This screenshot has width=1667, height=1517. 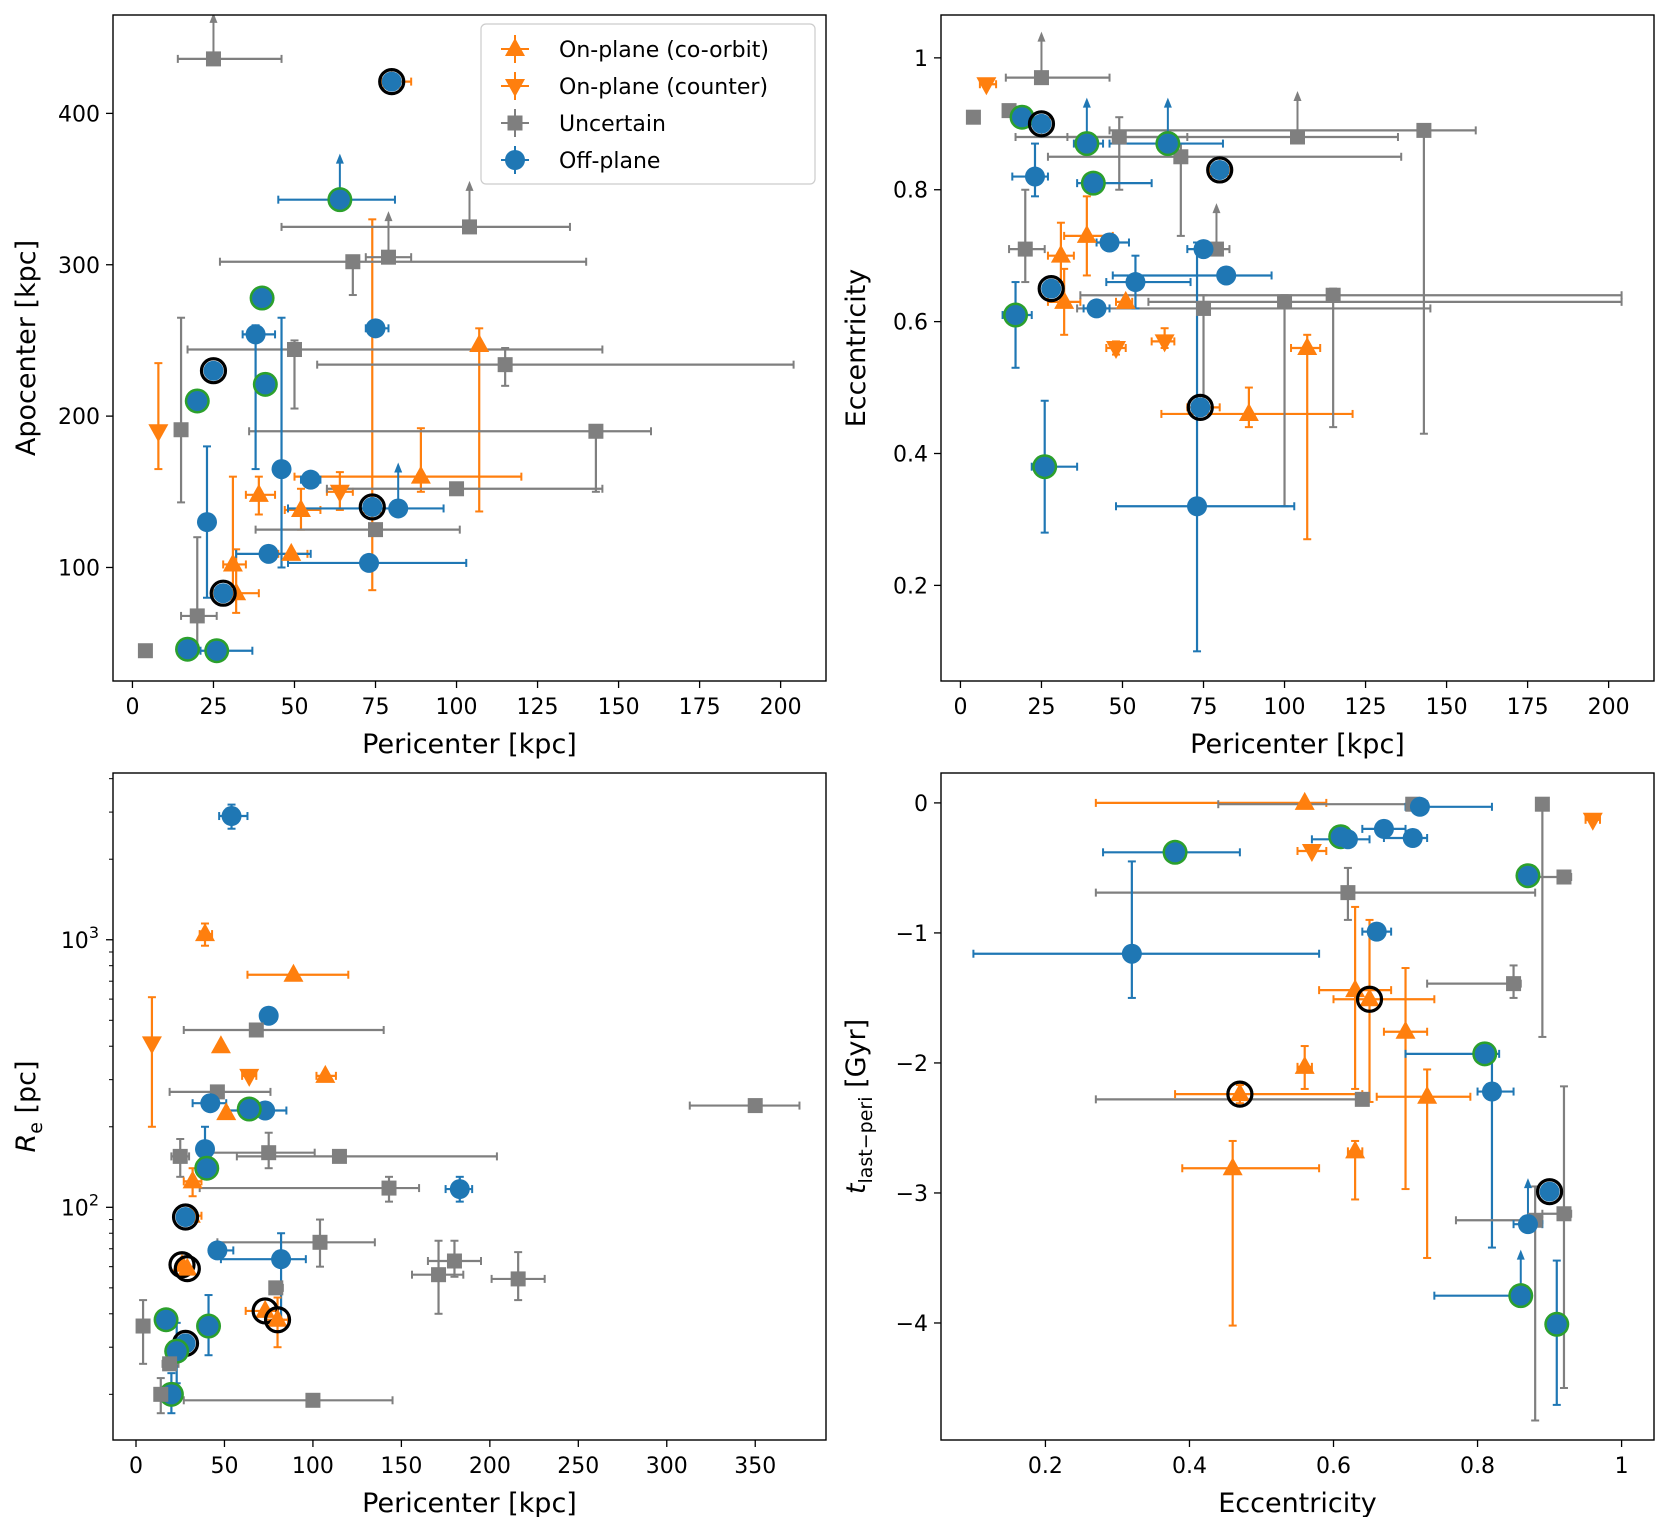 What do you see at coordinates (921, 59) in the screenshot?
I see `y-tick-label: 1` at bounding box center [921, 59].